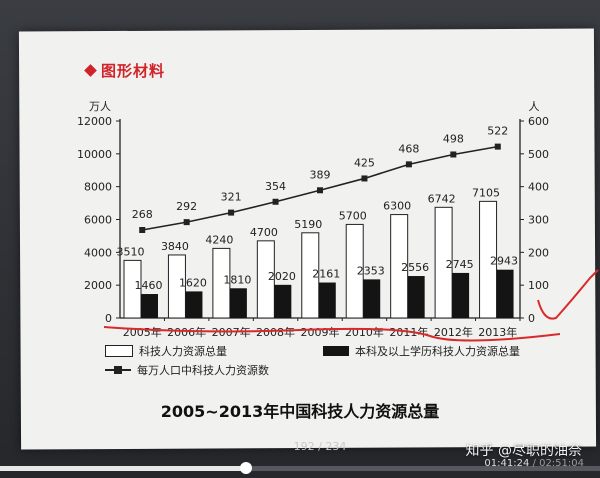 This screenshot has width=600, height=478. Describe the element at coordinates (538, 285) in the screenshot. I see `right-tick-label: 100` at that location.